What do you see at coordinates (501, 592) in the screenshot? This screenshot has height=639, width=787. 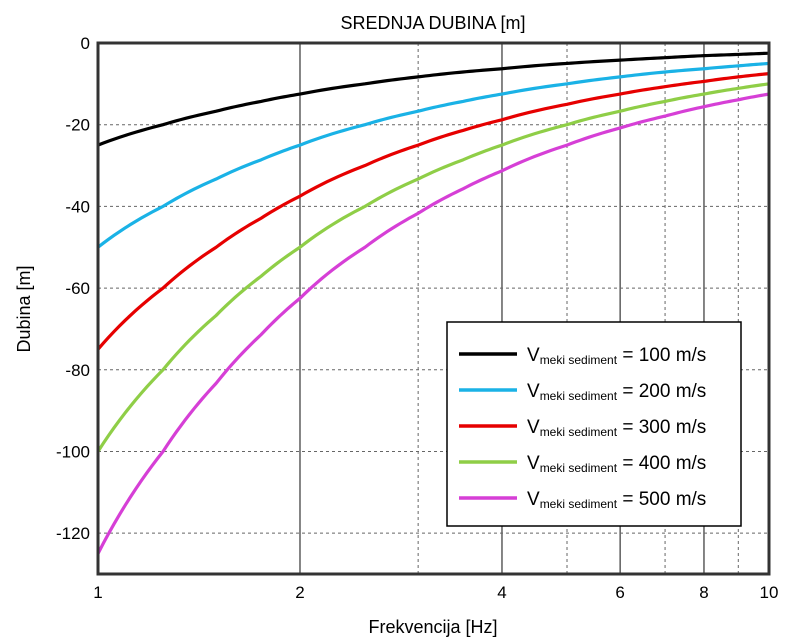 I see `x-tick-label: 4` at bounding box center [501, 592].